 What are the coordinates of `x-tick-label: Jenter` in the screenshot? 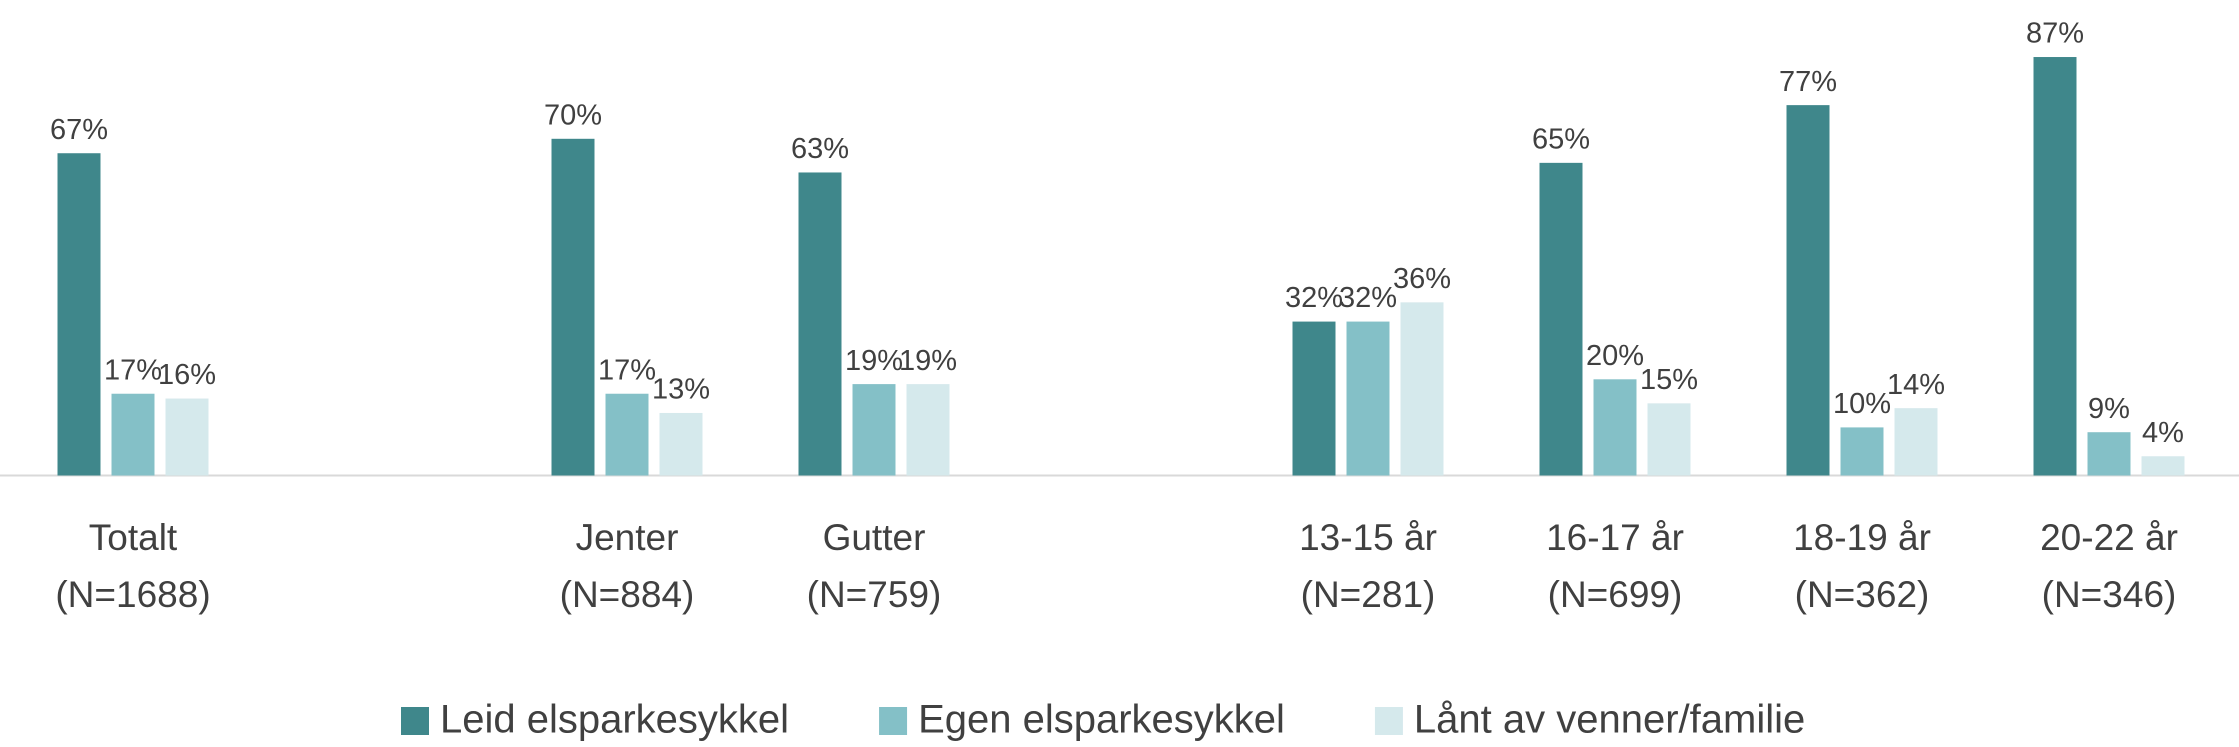 It's located at (627, 537).